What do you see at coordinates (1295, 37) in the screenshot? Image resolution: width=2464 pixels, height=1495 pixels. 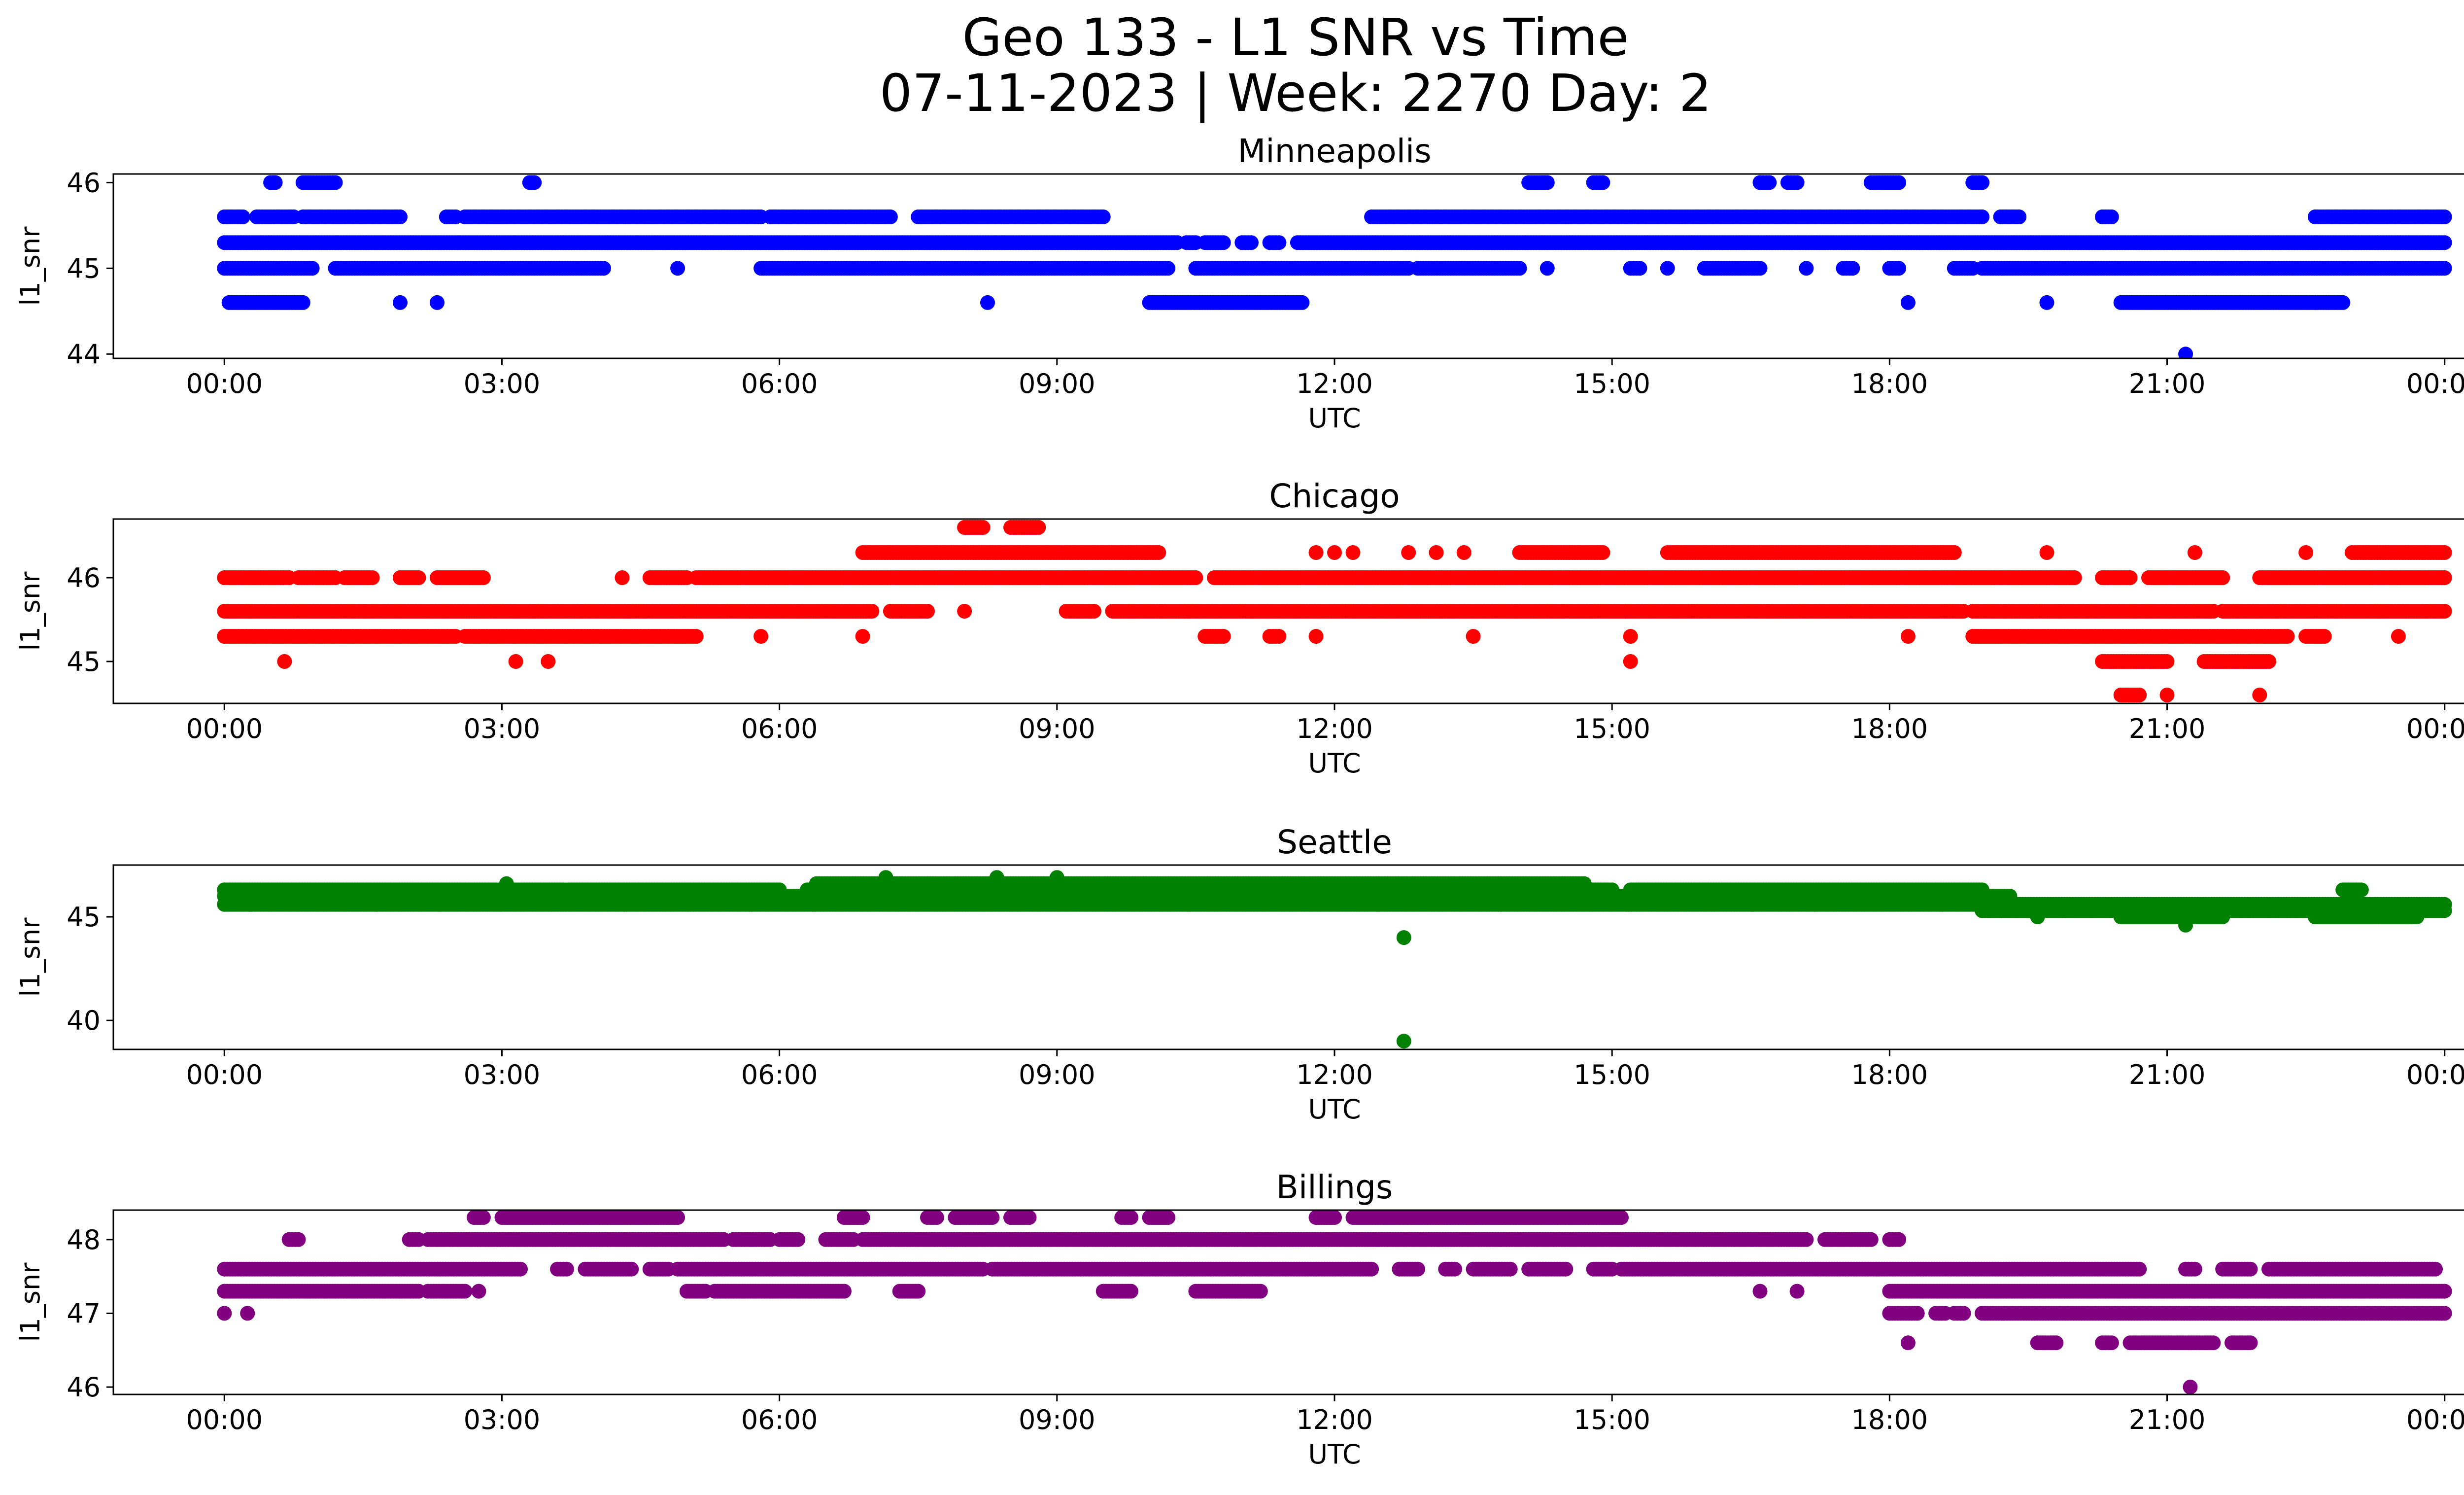 I see `figure-title-line1: Geo 133 - L1 SNR vs Time` at bounding box center [1295, 37].